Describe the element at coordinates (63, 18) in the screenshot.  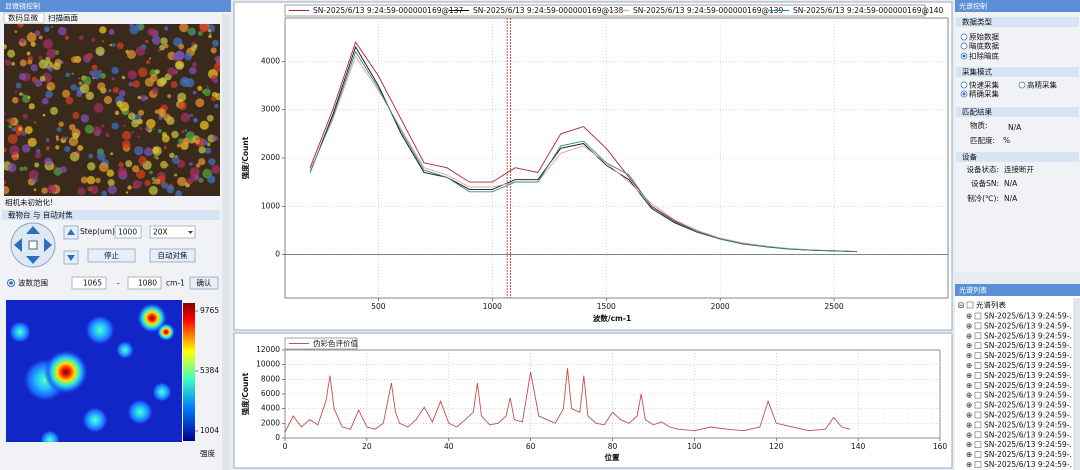
I see `tab-label: 扫描画面` at that location.